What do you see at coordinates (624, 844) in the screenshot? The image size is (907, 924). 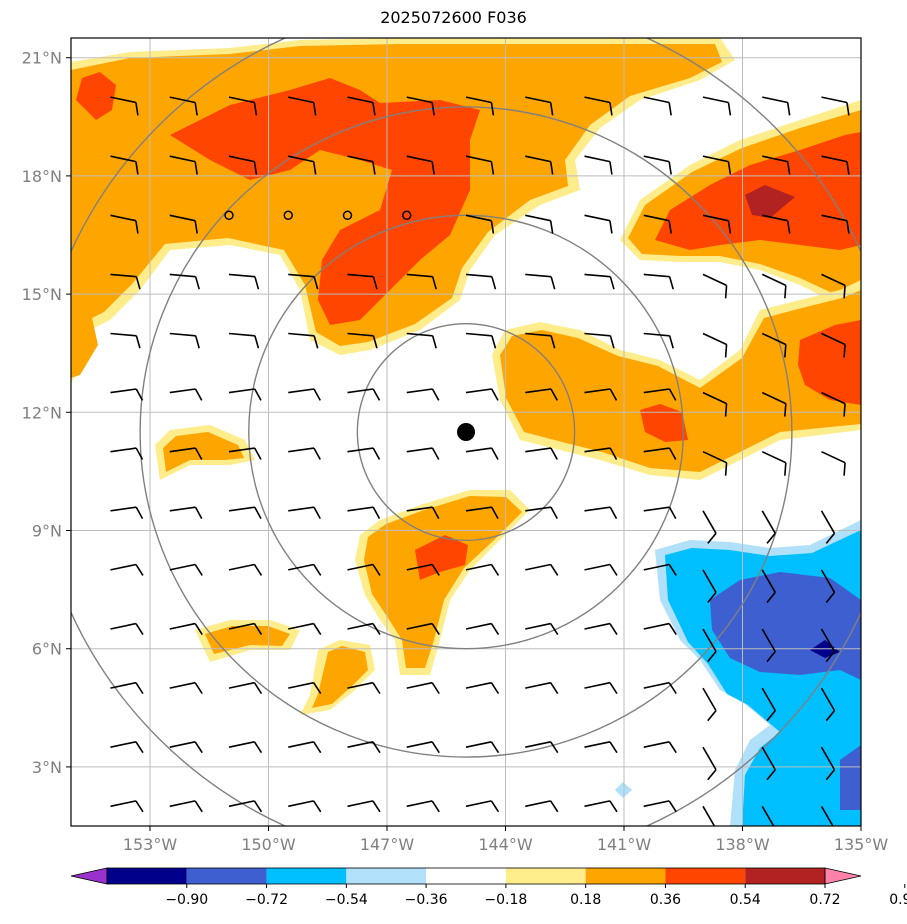 I see `lon-tick-label: 141°W` at bounding box center [624, 844].